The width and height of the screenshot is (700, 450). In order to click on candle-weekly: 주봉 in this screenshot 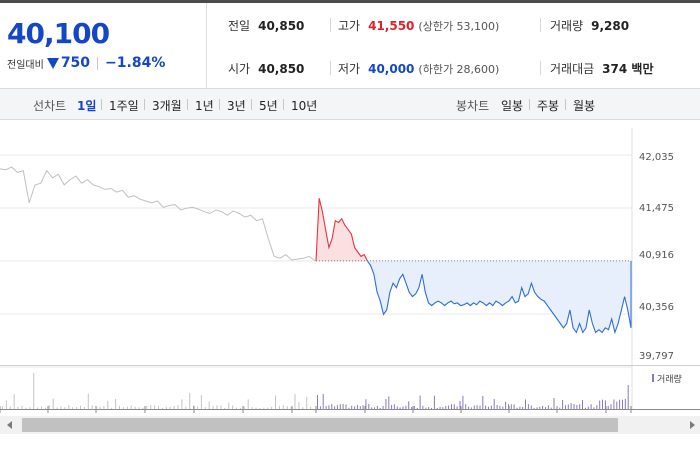, I will do `click(548, 106)`.